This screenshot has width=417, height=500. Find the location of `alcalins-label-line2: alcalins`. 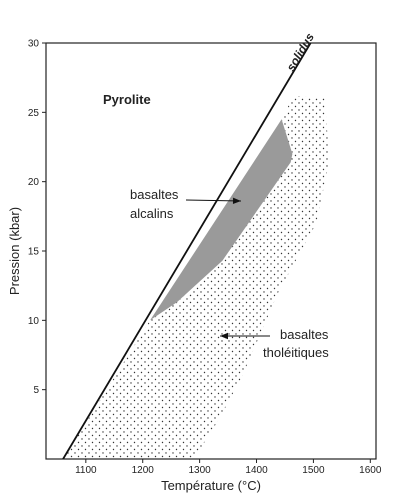

alcalins-label-line2: alcalins is located at coordinates (152, 213).